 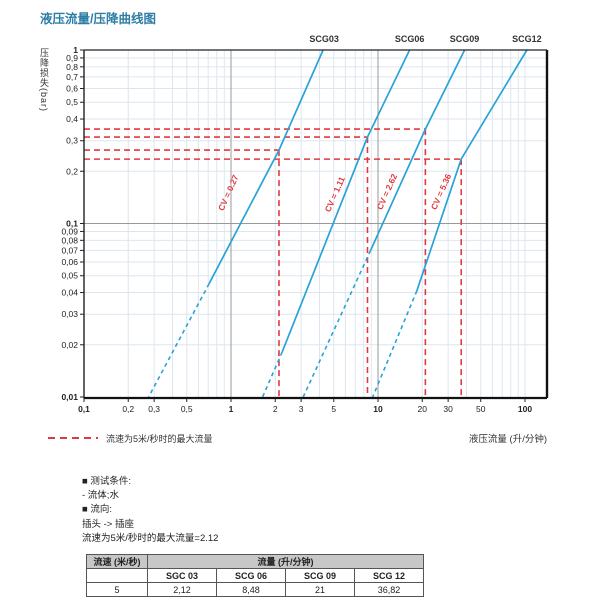 I want to click on column-header-cell: SCG 09, so click(x=320, y=575).